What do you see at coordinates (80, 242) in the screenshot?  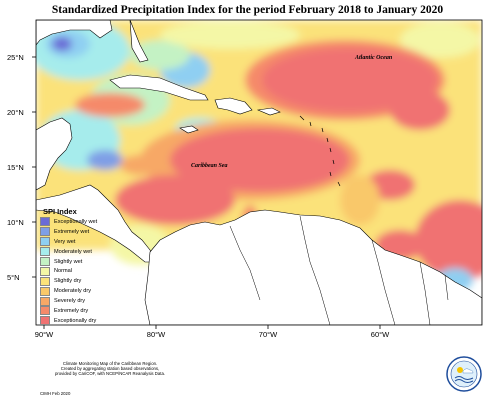 I see `legend-item: Very wet` at bounding box center [80, 242].